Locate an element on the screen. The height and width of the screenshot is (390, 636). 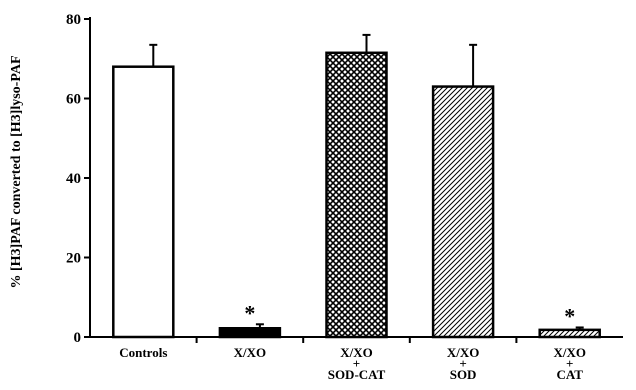
x-axis is located at coordinates (356, 339).